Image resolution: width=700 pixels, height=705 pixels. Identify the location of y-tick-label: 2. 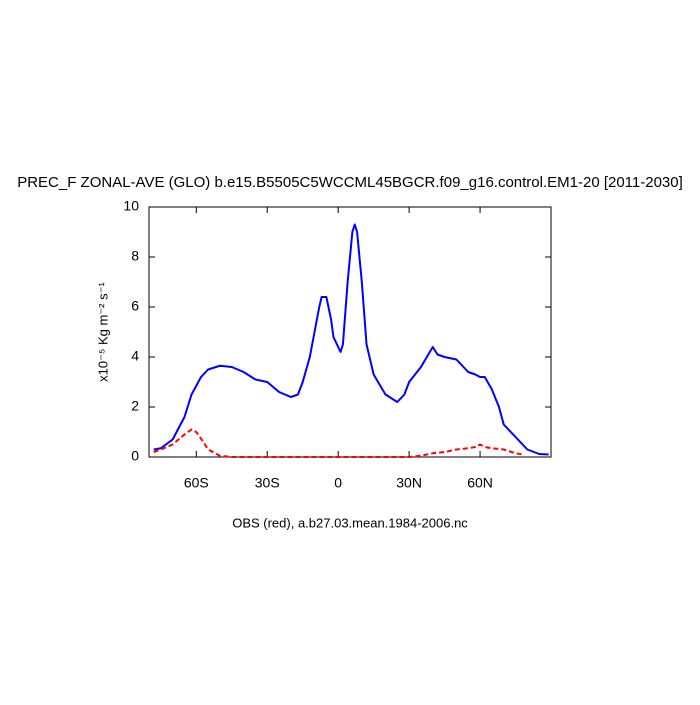
(135, 406).